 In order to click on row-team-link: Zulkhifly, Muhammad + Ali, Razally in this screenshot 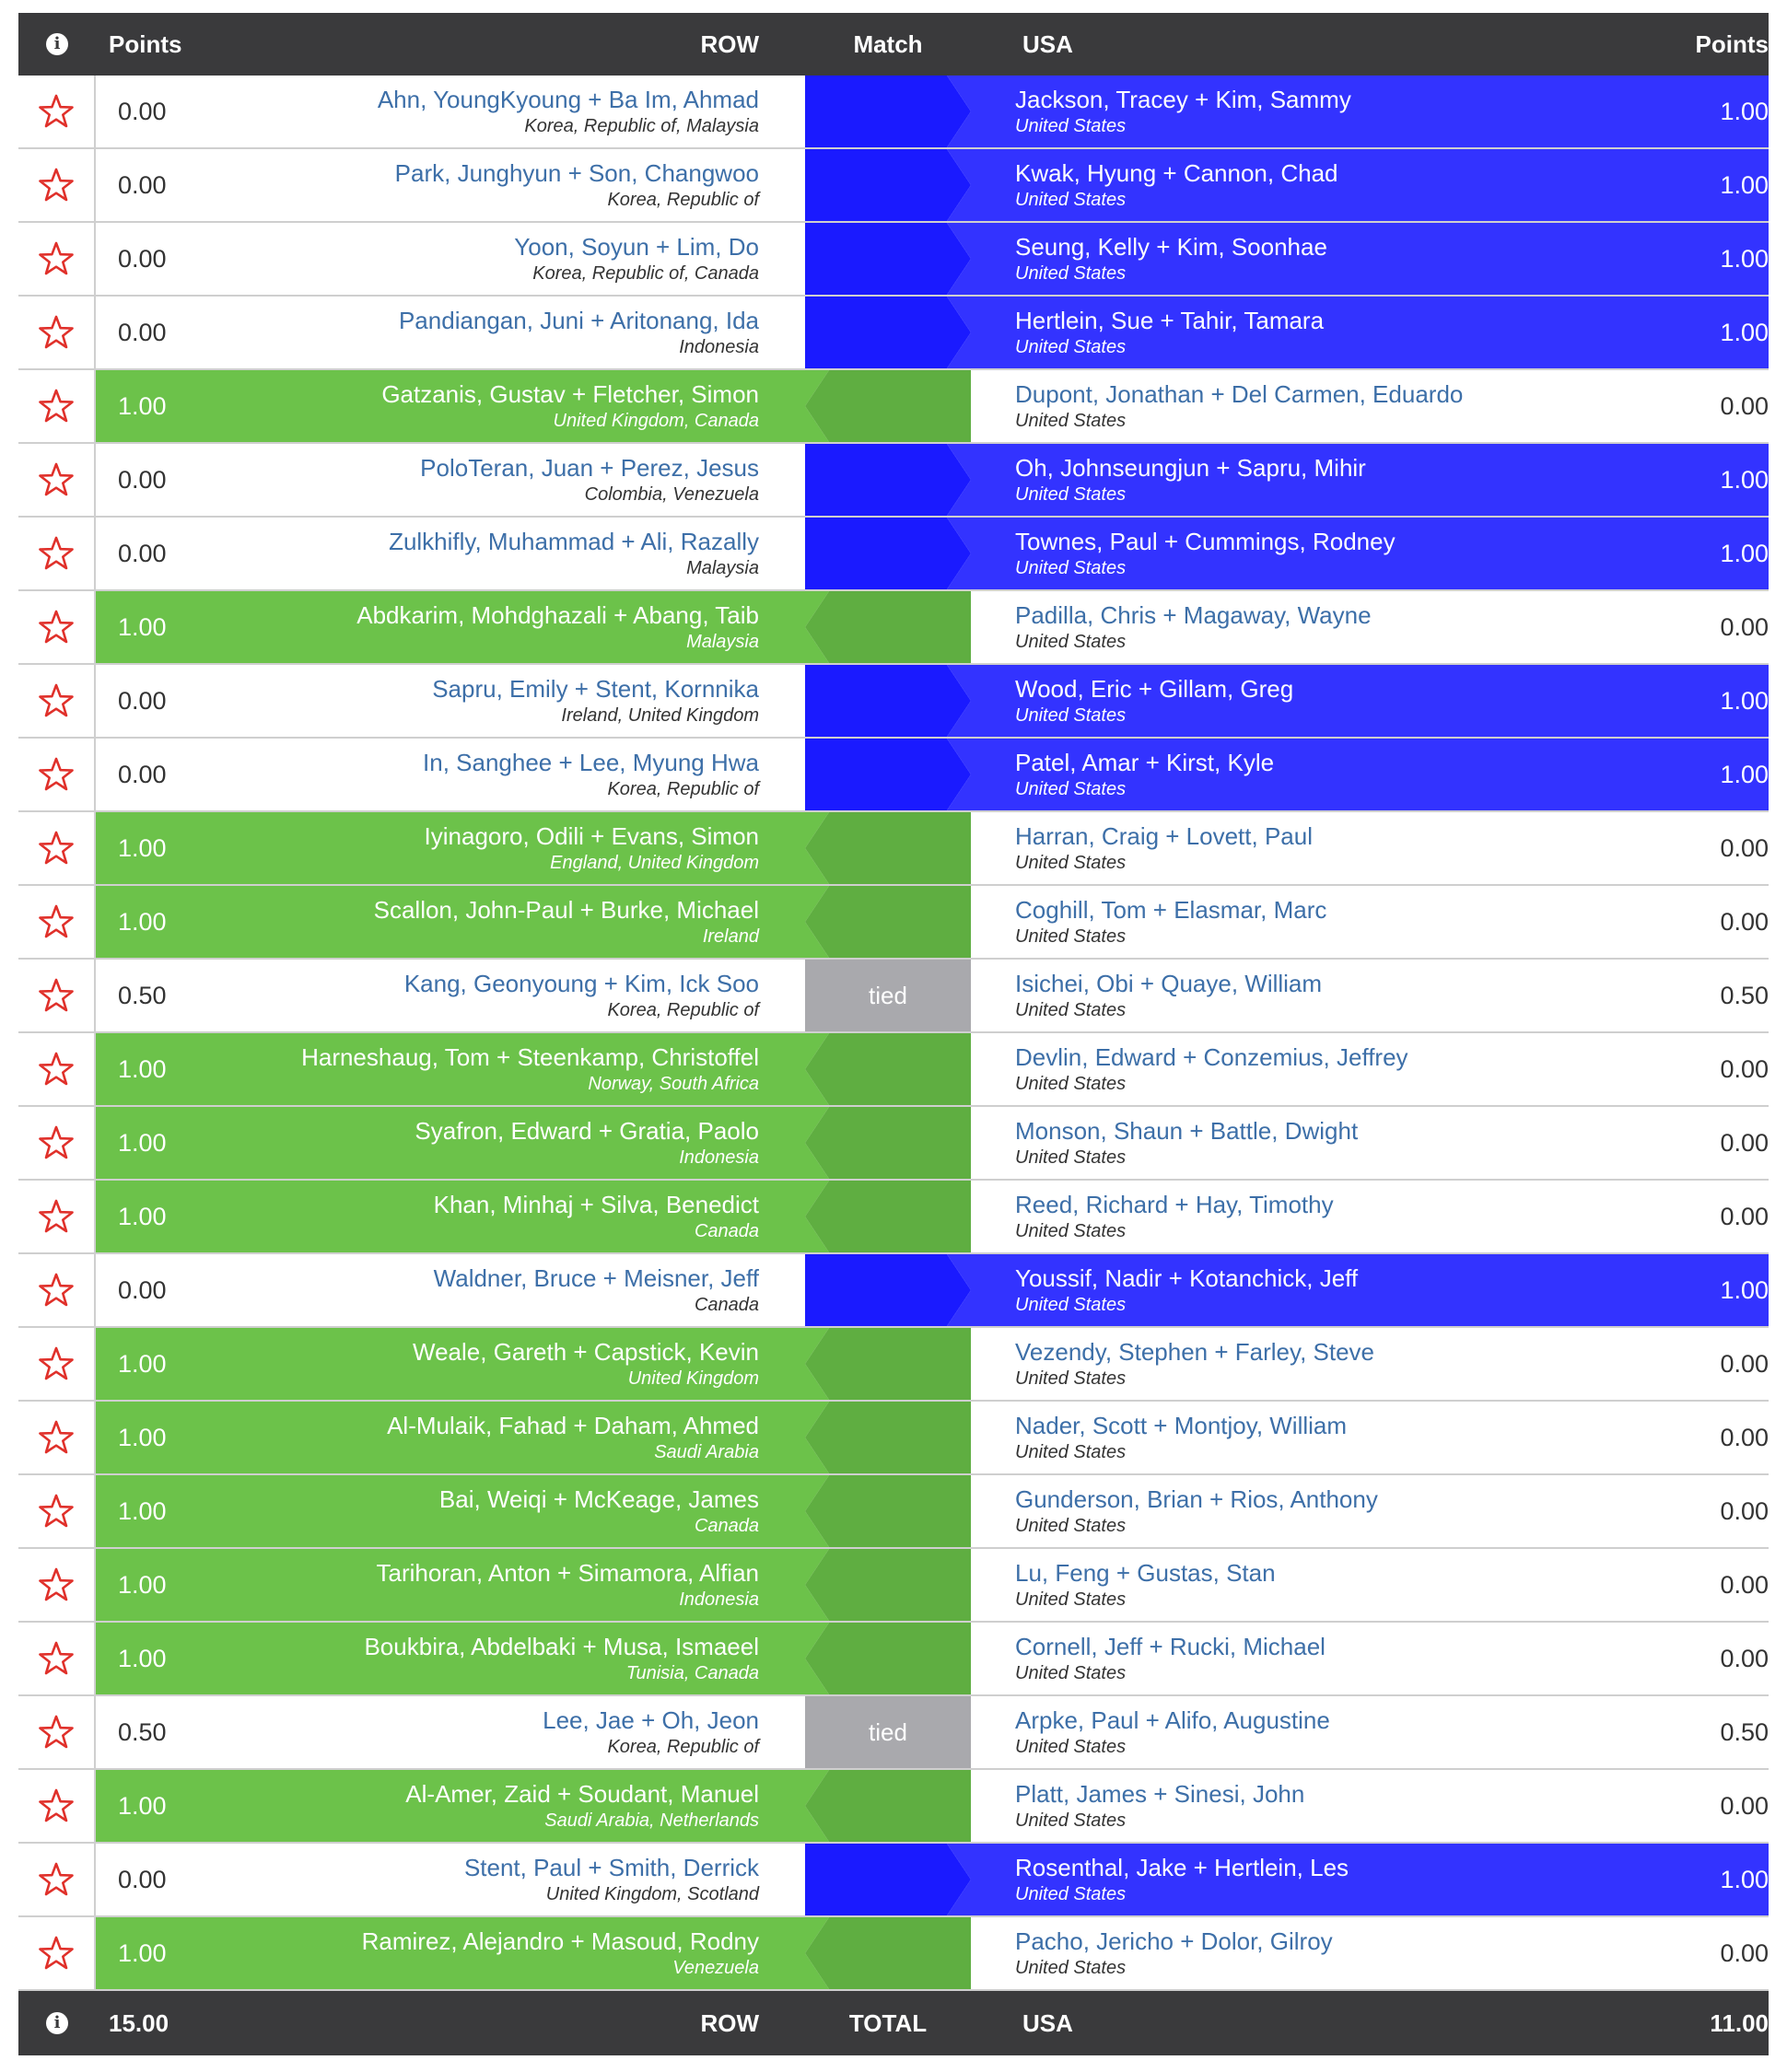, I will do `click(574, 541)`.